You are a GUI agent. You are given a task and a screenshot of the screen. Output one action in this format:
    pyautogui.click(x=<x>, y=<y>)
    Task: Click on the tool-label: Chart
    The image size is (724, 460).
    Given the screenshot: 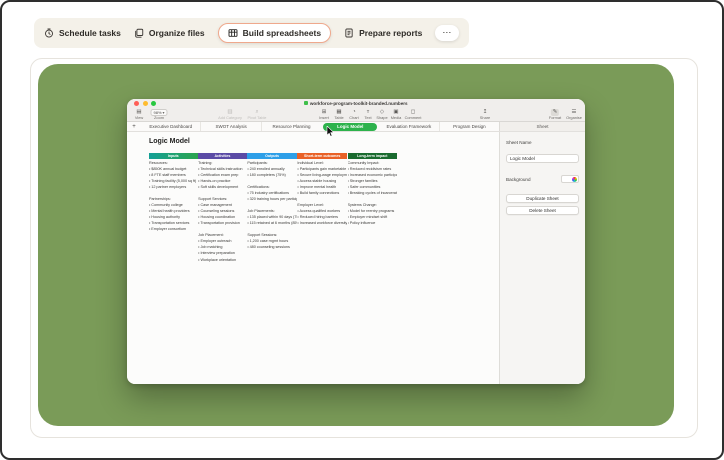 What is the action you would take?
    pyautogui.click(x=354, y=117)
    